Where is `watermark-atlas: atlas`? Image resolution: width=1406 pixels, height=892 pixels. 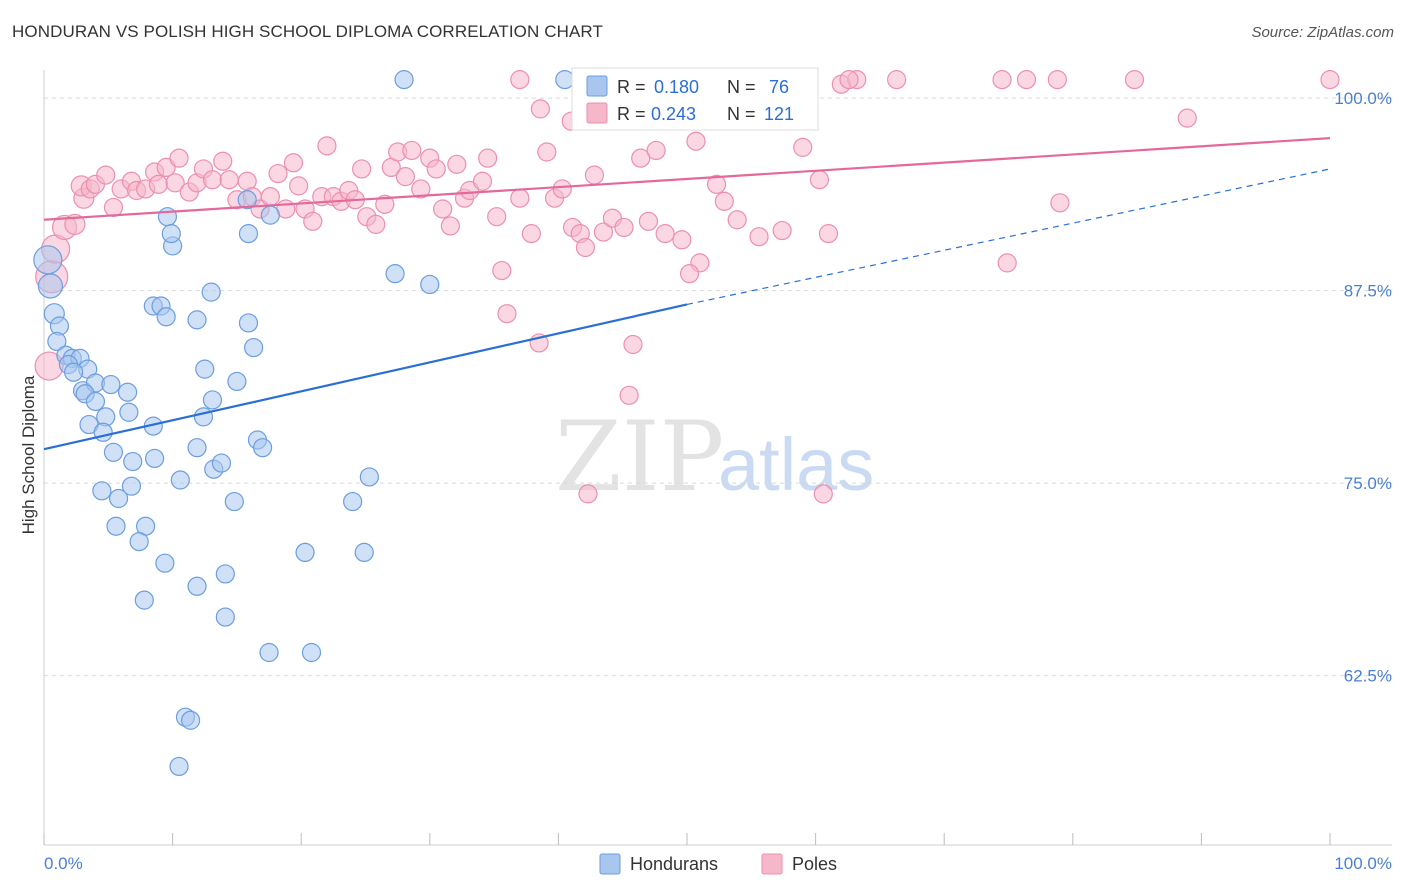 watermark-atlas: atlas is located at coordinates (796, 464).